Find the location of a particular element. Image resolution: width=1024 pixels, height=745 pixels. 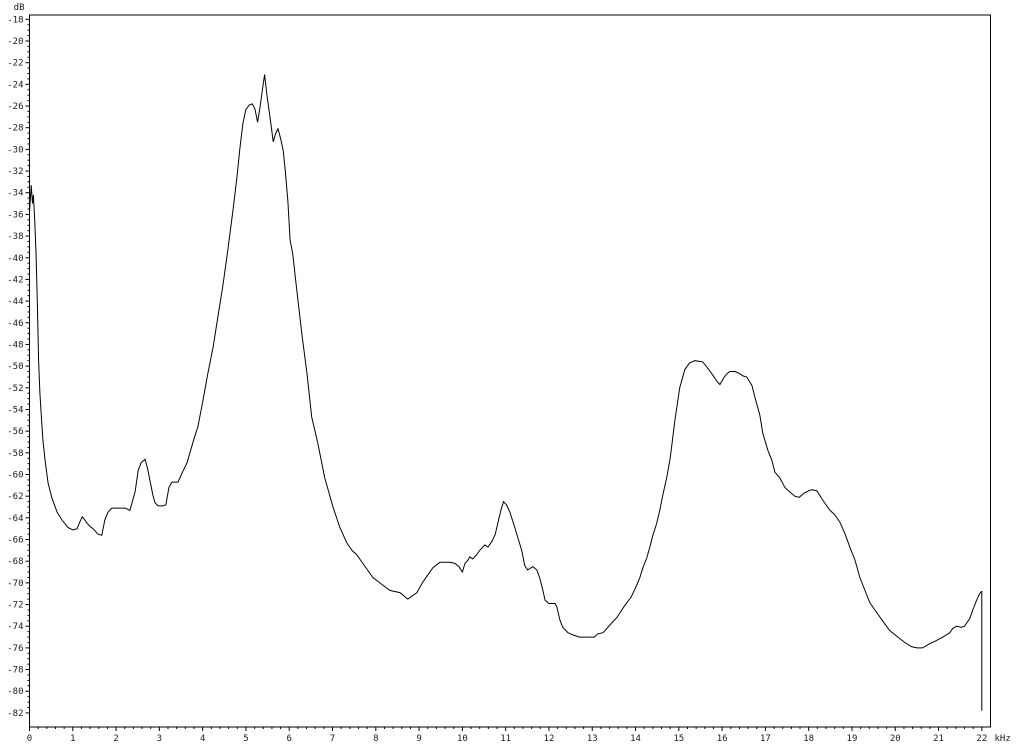

y-tick-label: -46 is located at coordinates (15, 324).